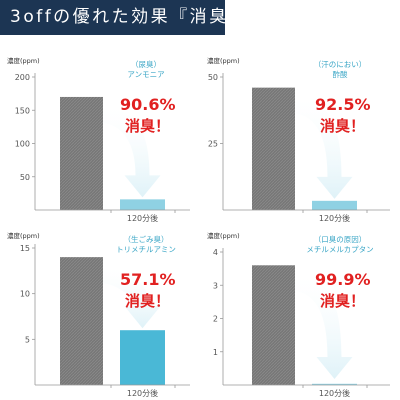  What do you see at coordinates (146, 74) in the screenshot?
I see `substance-label: アンモニア` at bounding box center [146, 74].